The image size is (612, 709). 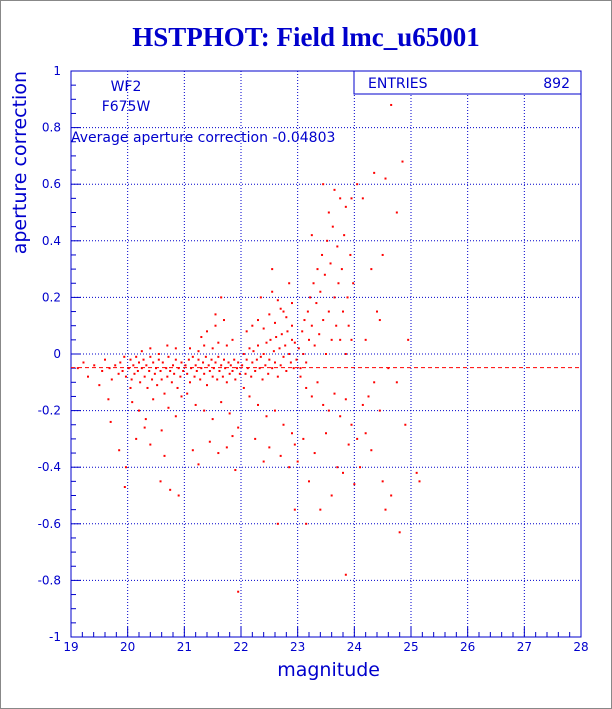 I want to click on x-tick-label: 25, so click(x=410, y=647).